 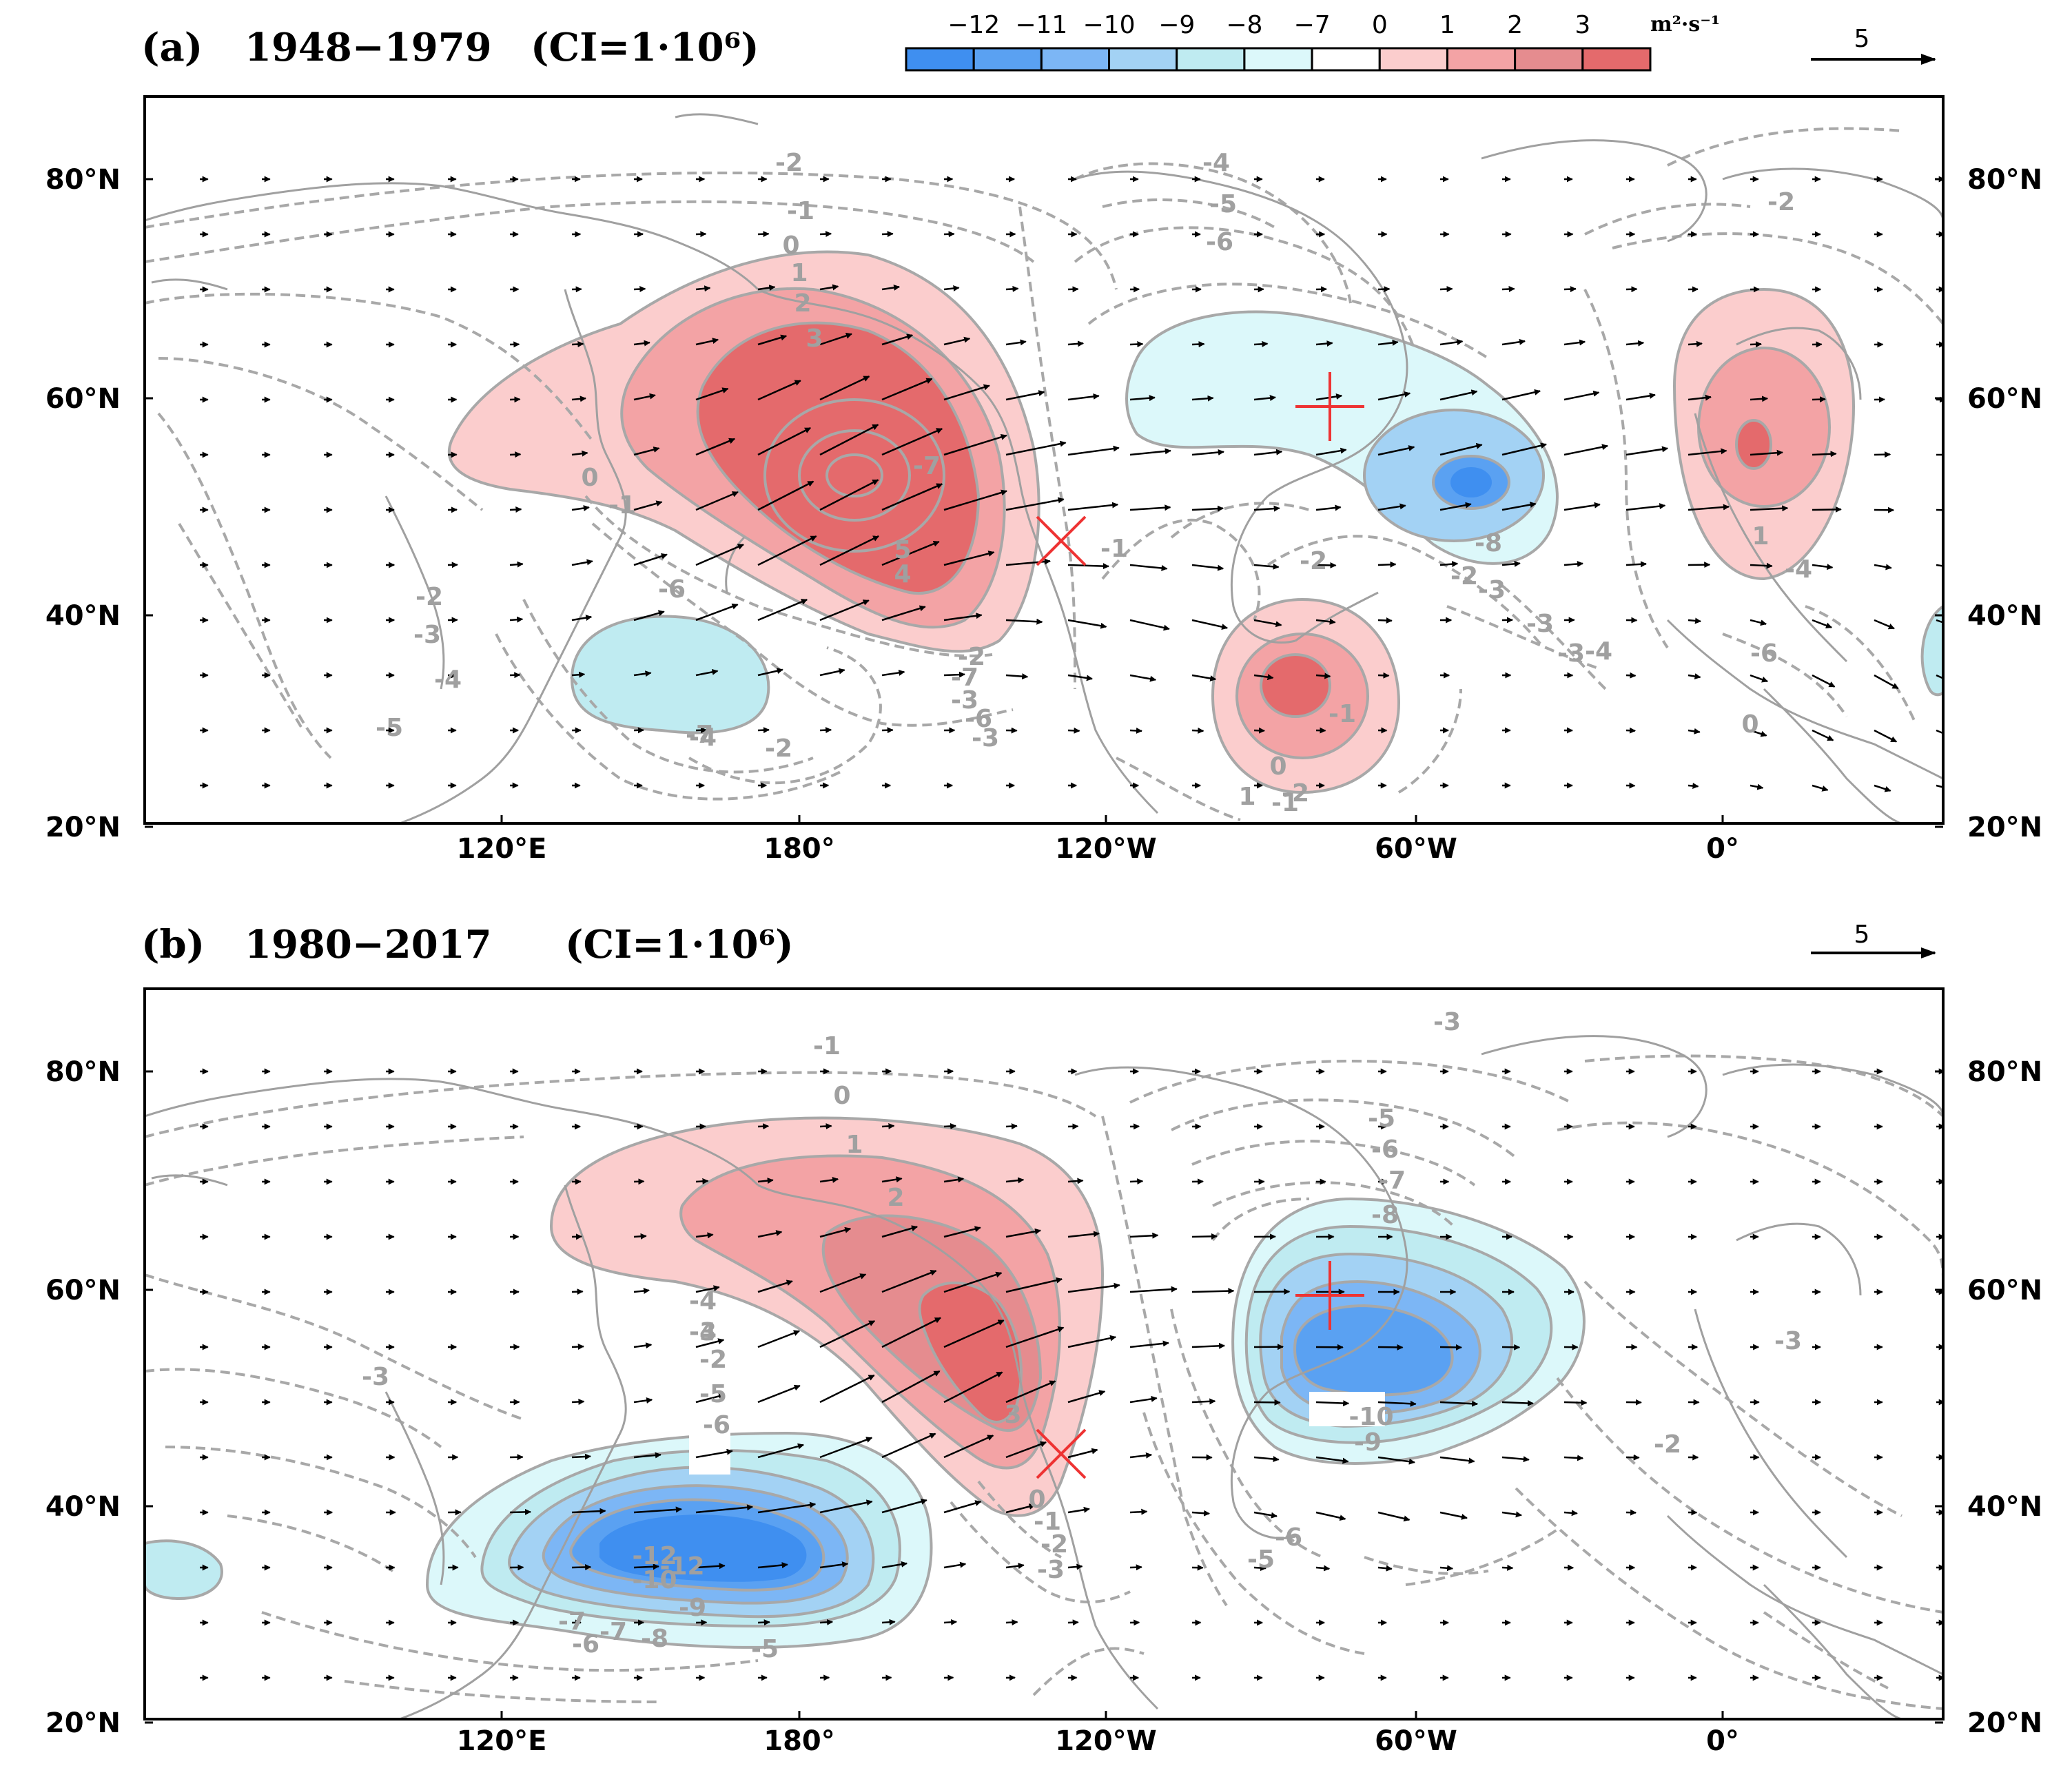 I want to click on contour-label-text: 0, so click(x=589, y=478).